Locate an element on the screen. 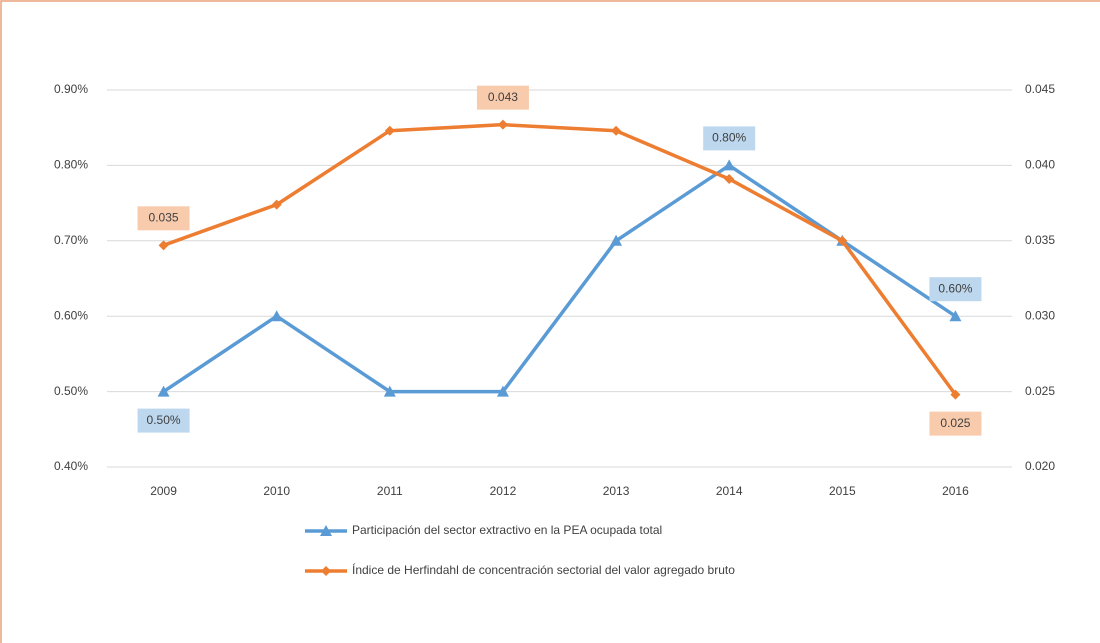 Image resolution: width=1100 pixels, height=643 pixels. x-tick-label: 2013 is located at coordinates (616, 491).